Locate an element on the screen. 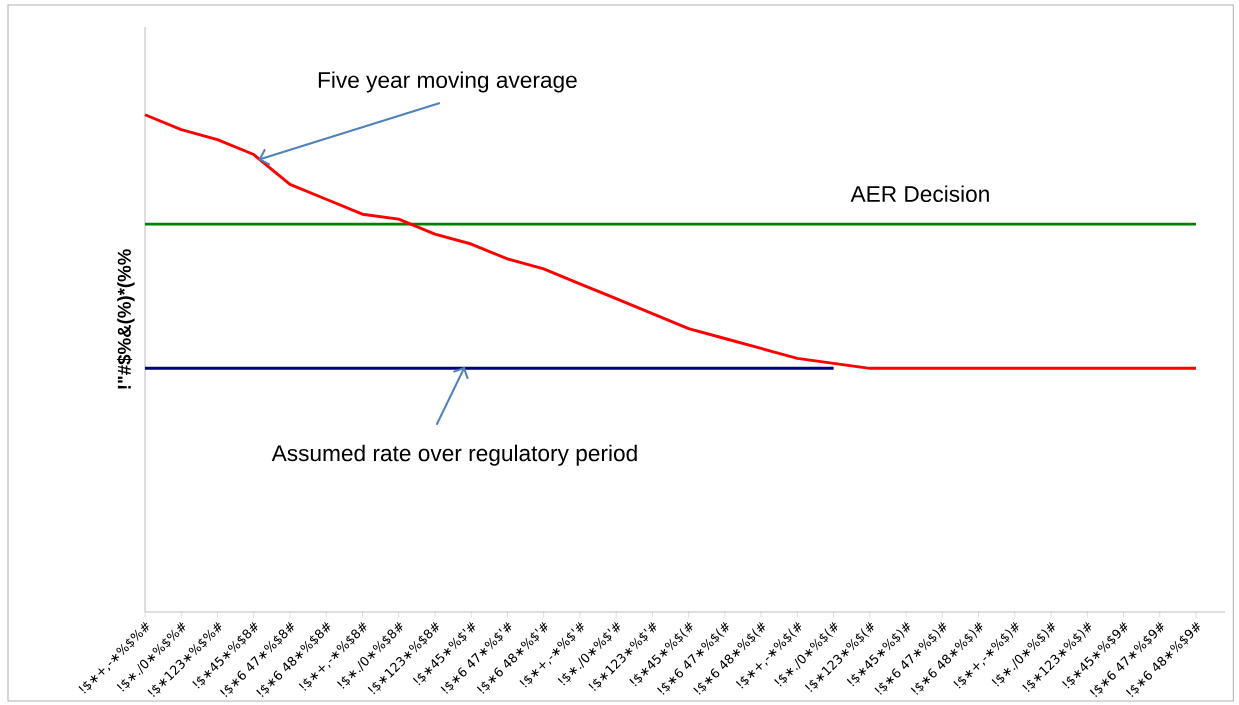 This screenshot has height=705, width=1239. annotation: Assumed rate over regulatory period is located at coordinates (454, 455).